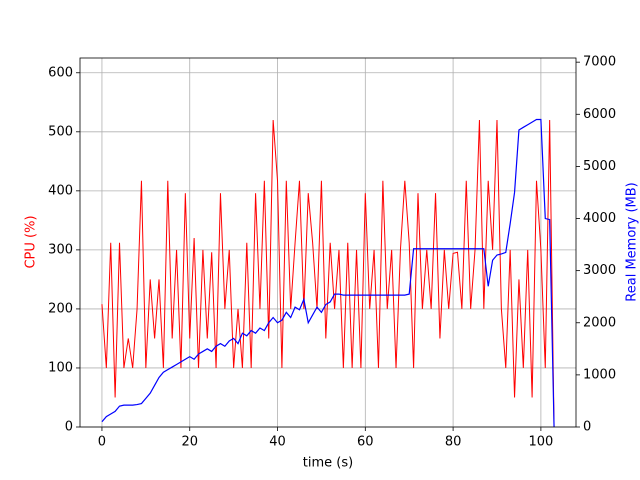 The width and height of the screenshot is (640, 480). I want to click on x-tick-label: 60, so click(365, 442).